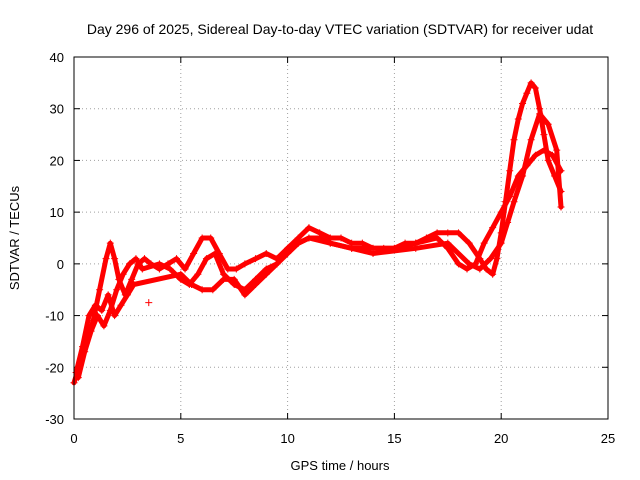  Describe the element at coordinates (287, 438) in the screenshot. I see `x-tick-label: 10` at that location.